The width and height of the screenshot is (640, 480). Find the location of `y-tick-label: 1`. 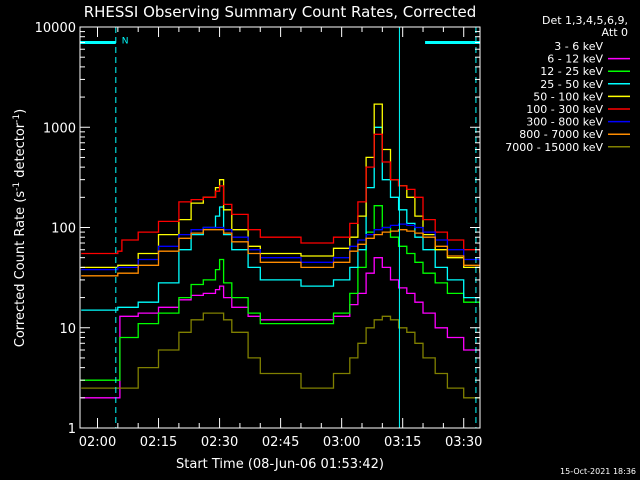

y-tick-label: 1 is located at coordinates (72, 429).